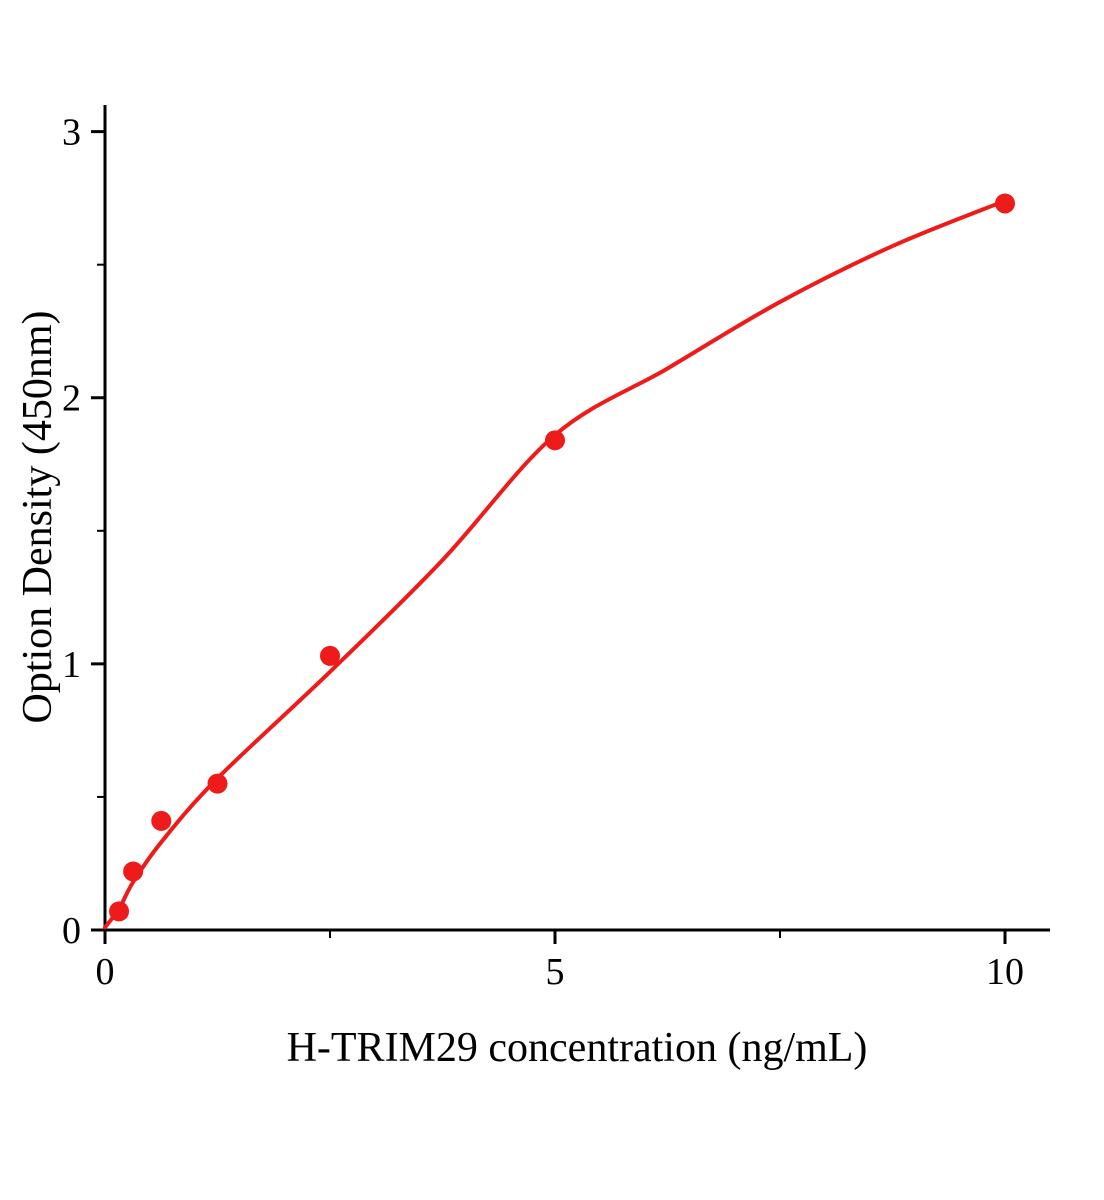 This screenshot has height=1200, width=1104. I want to click on x-tick-label: 10, so click(1005, 972).